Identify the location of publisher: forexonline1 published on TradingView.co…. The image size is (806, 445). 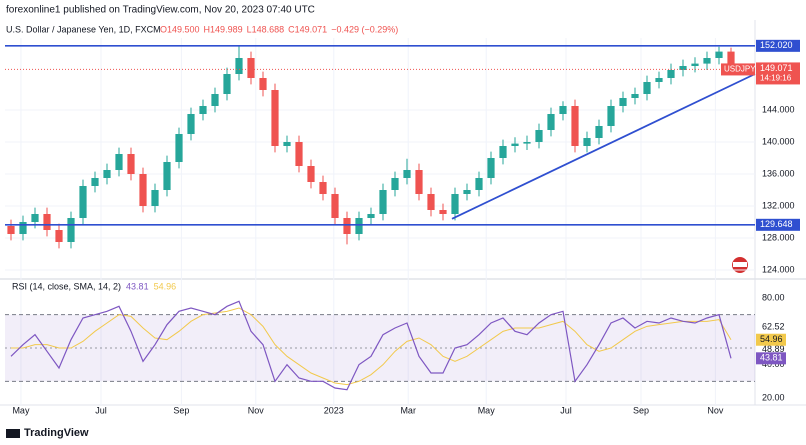
(160, 10).